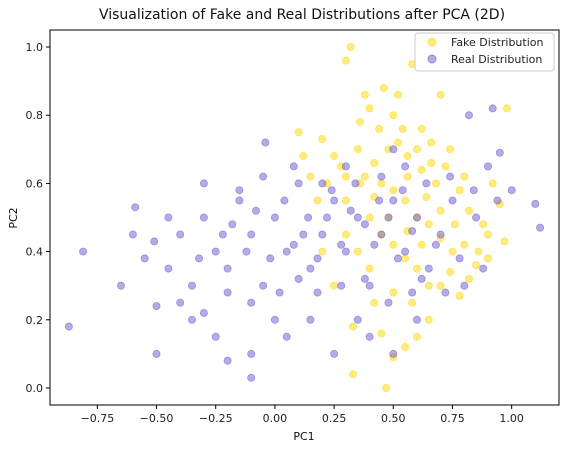  I want to click on x-tick-label: −0.75, so click(97, 418).